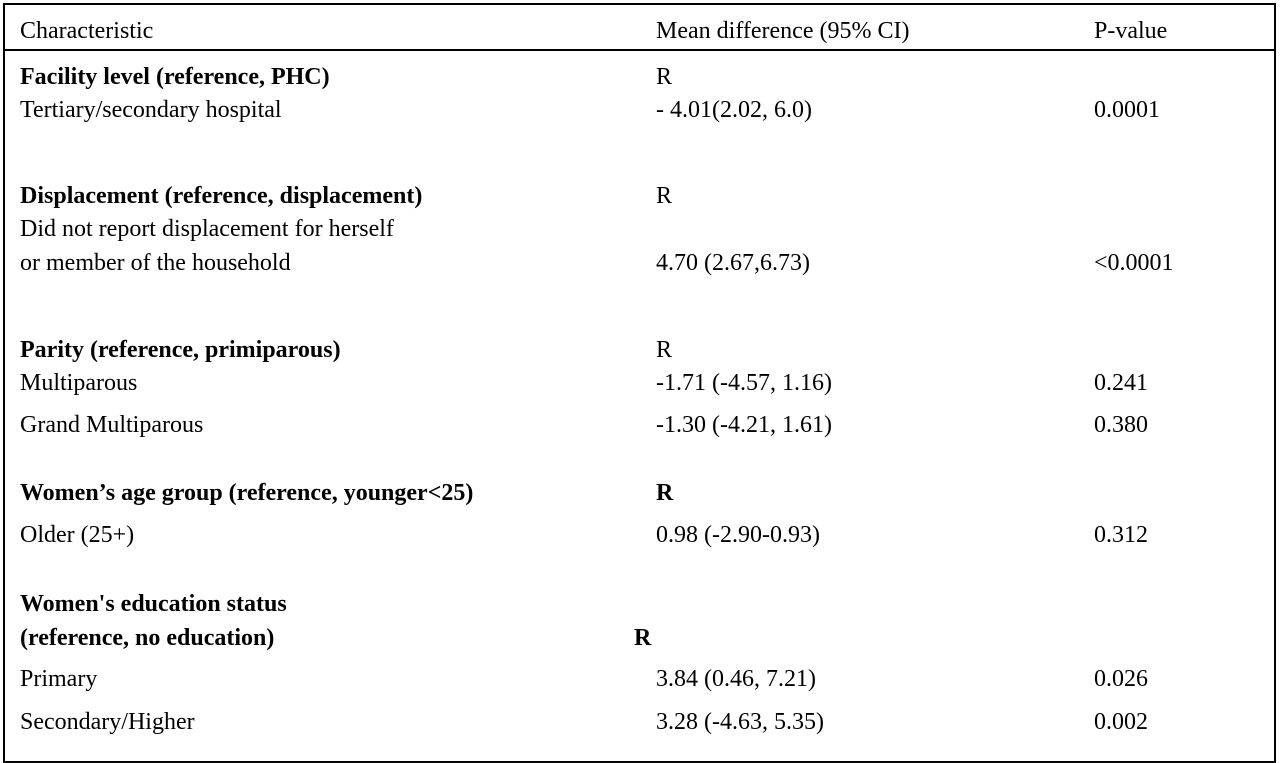 Image resolution: width=1280 pixels, height=763 pixels. I want to click on section-heading-facility: Facility level (reference, PHC), so click(175, 77).